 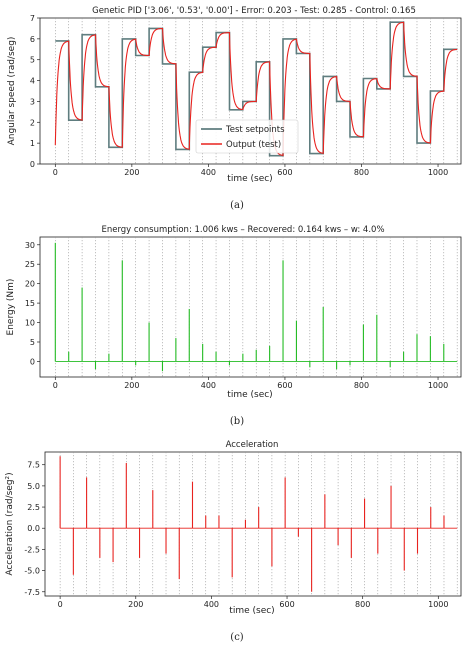 I want to click on y-tick-label: 1, so click(x=32, y=143).